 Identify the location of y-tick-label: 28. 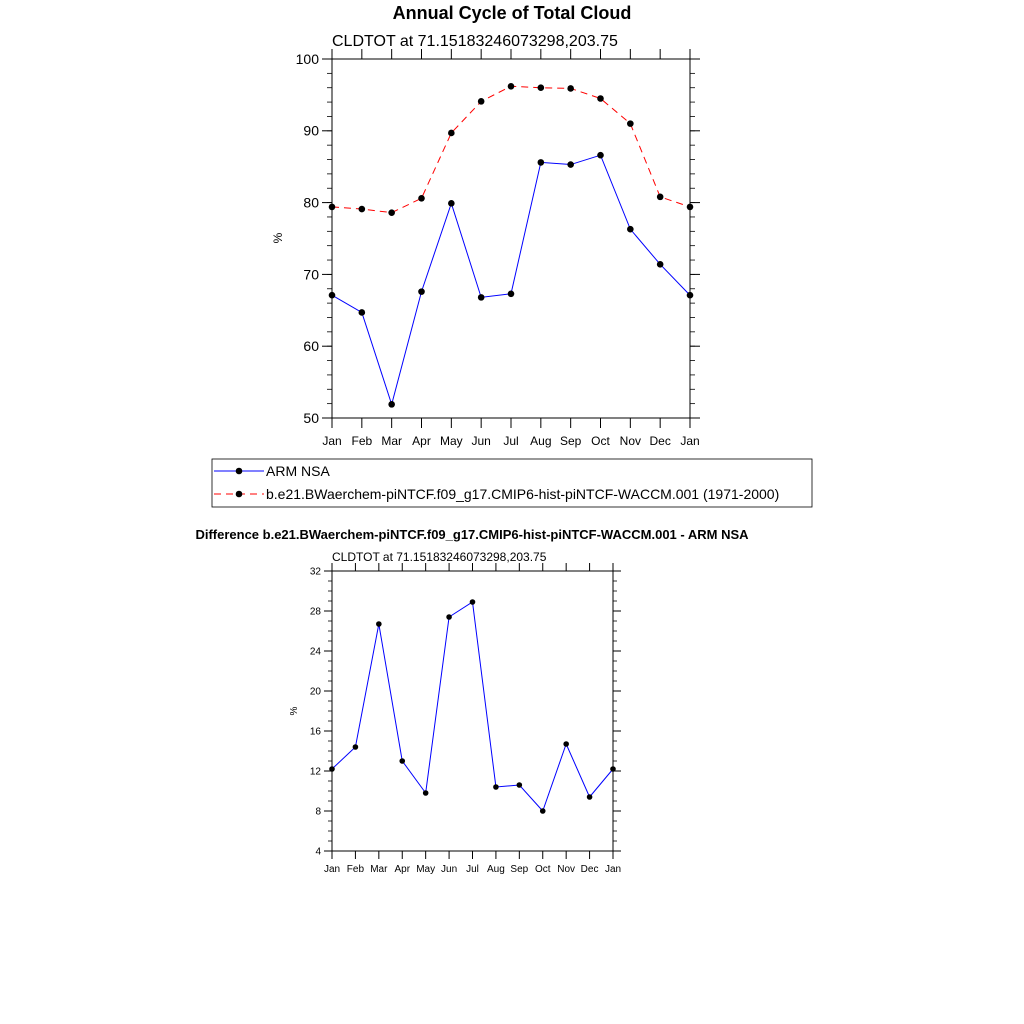
(316, 612).